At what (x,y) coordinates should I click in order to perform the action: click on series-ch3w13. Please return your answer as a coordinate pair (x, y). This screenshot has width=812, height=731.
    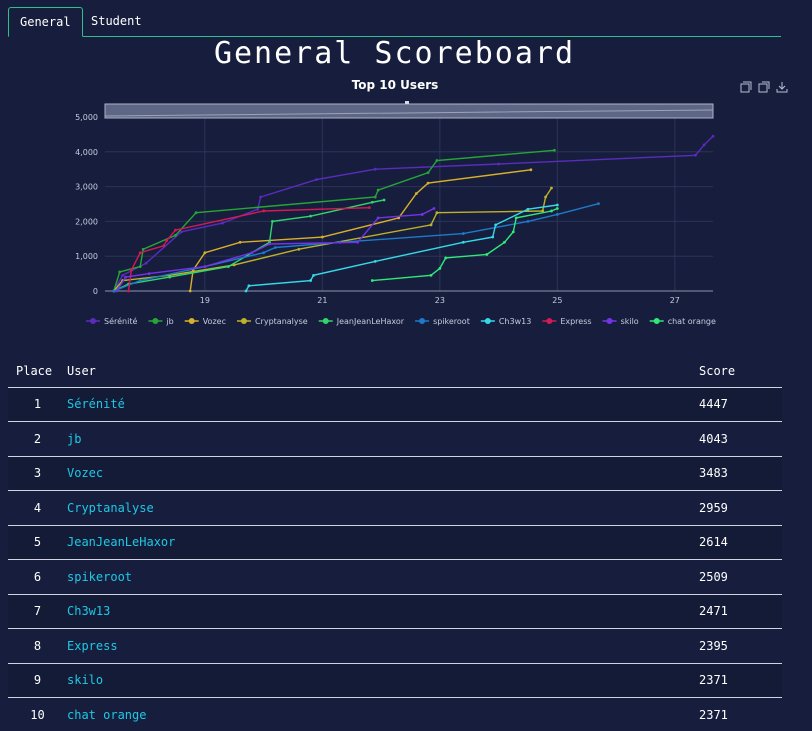
    Looking at the image, I should click on (401, 248).